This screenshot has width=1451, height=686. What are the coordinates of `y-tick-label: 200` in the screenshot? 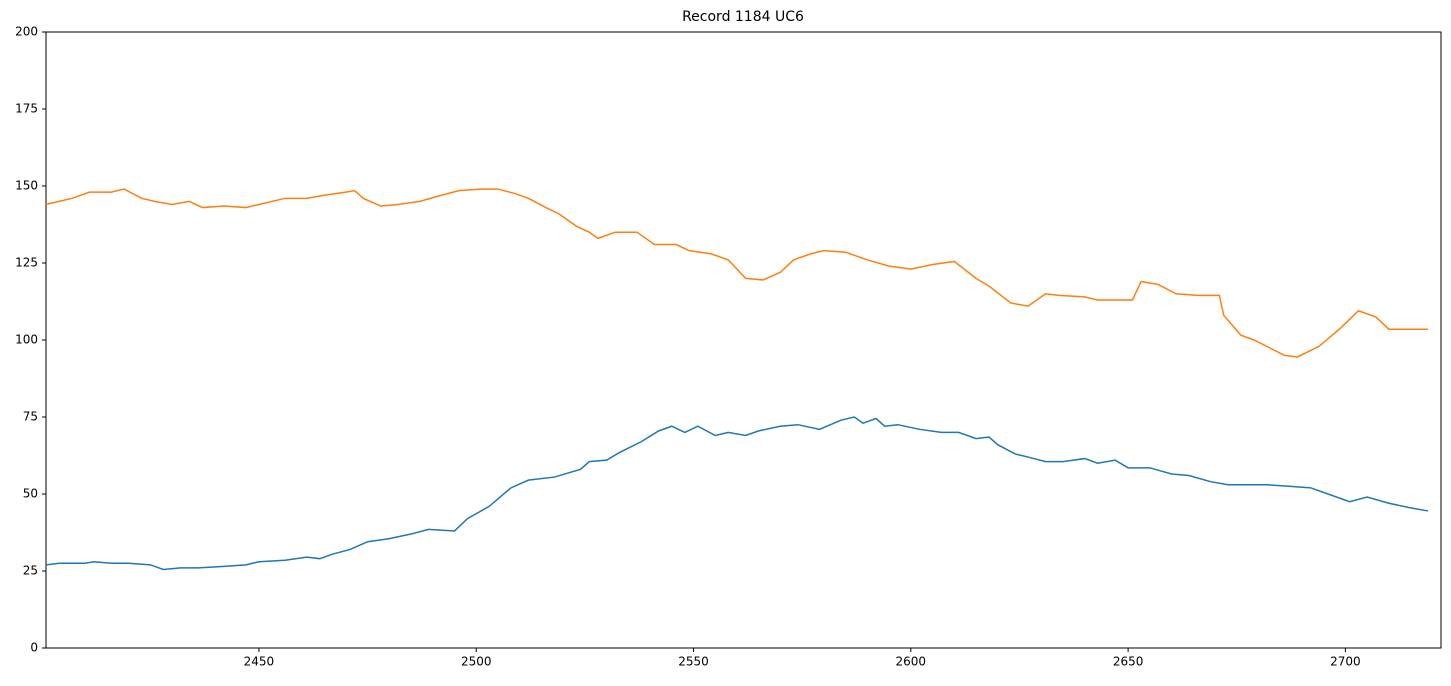 It's located at (26, 32).